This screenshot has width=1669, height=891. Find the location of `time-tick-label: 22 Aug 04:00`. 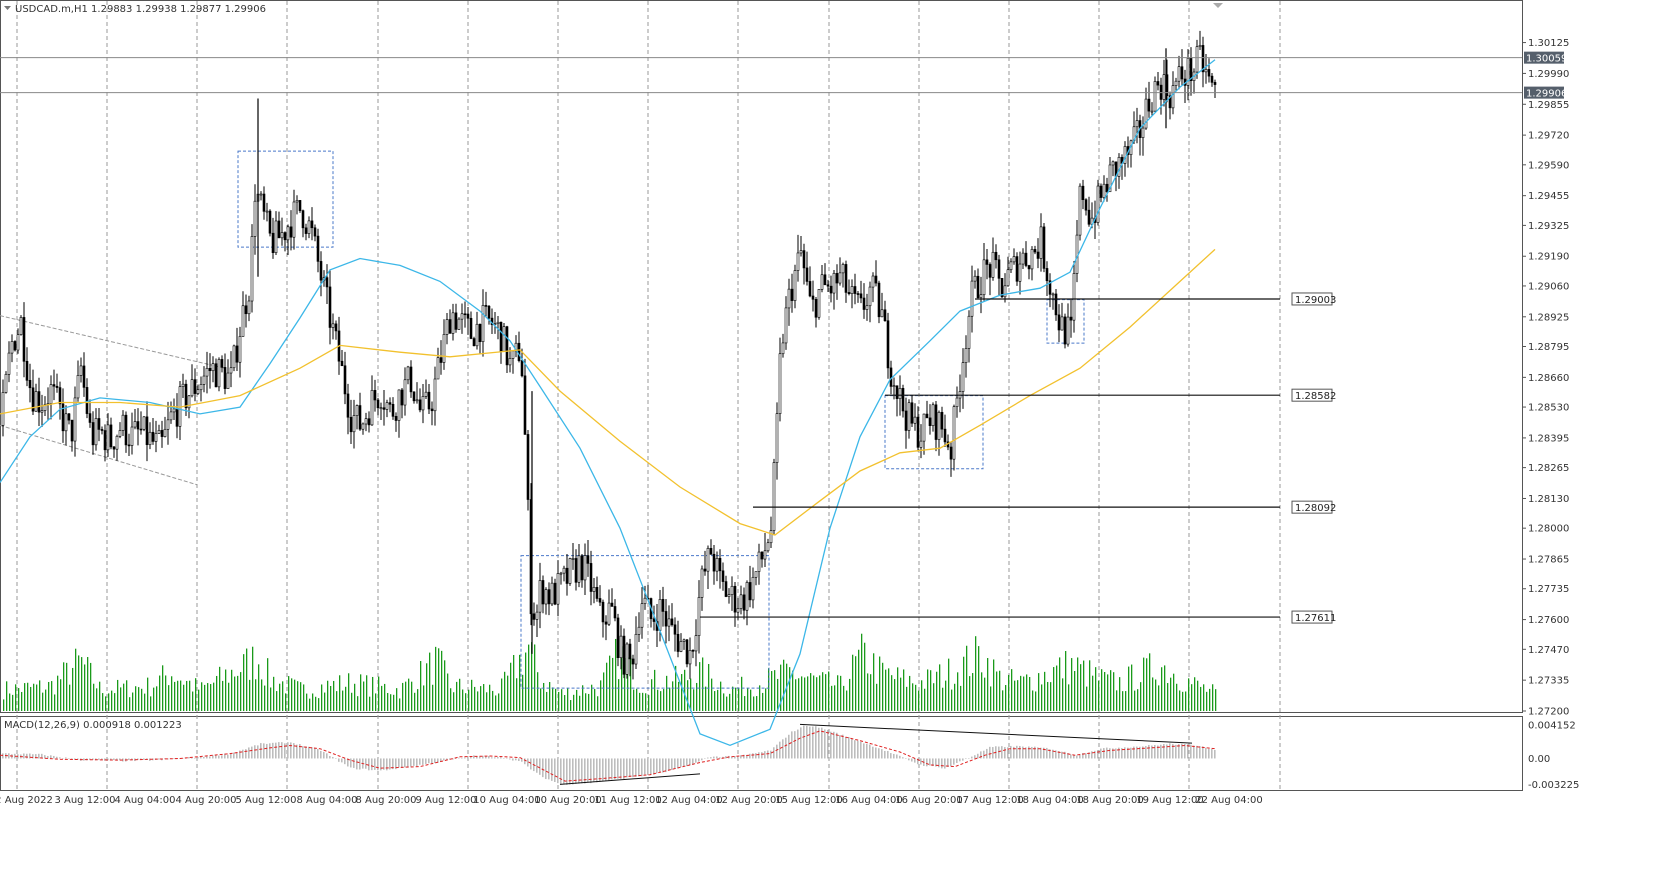

time-tick-label: 22 Aug 04:00 is located at coordinates (1228, 800).